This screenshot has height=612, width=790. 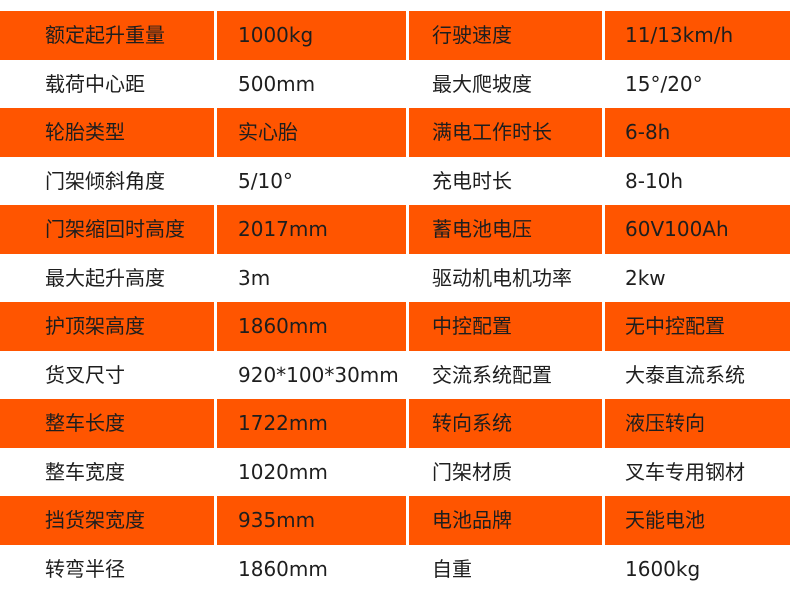 What do you see at coordinates (395, 423) in the screenshot?
I see `table-row: 整车长度 1722mm 转向系统 液压转向` at bounding box center [395, 423].